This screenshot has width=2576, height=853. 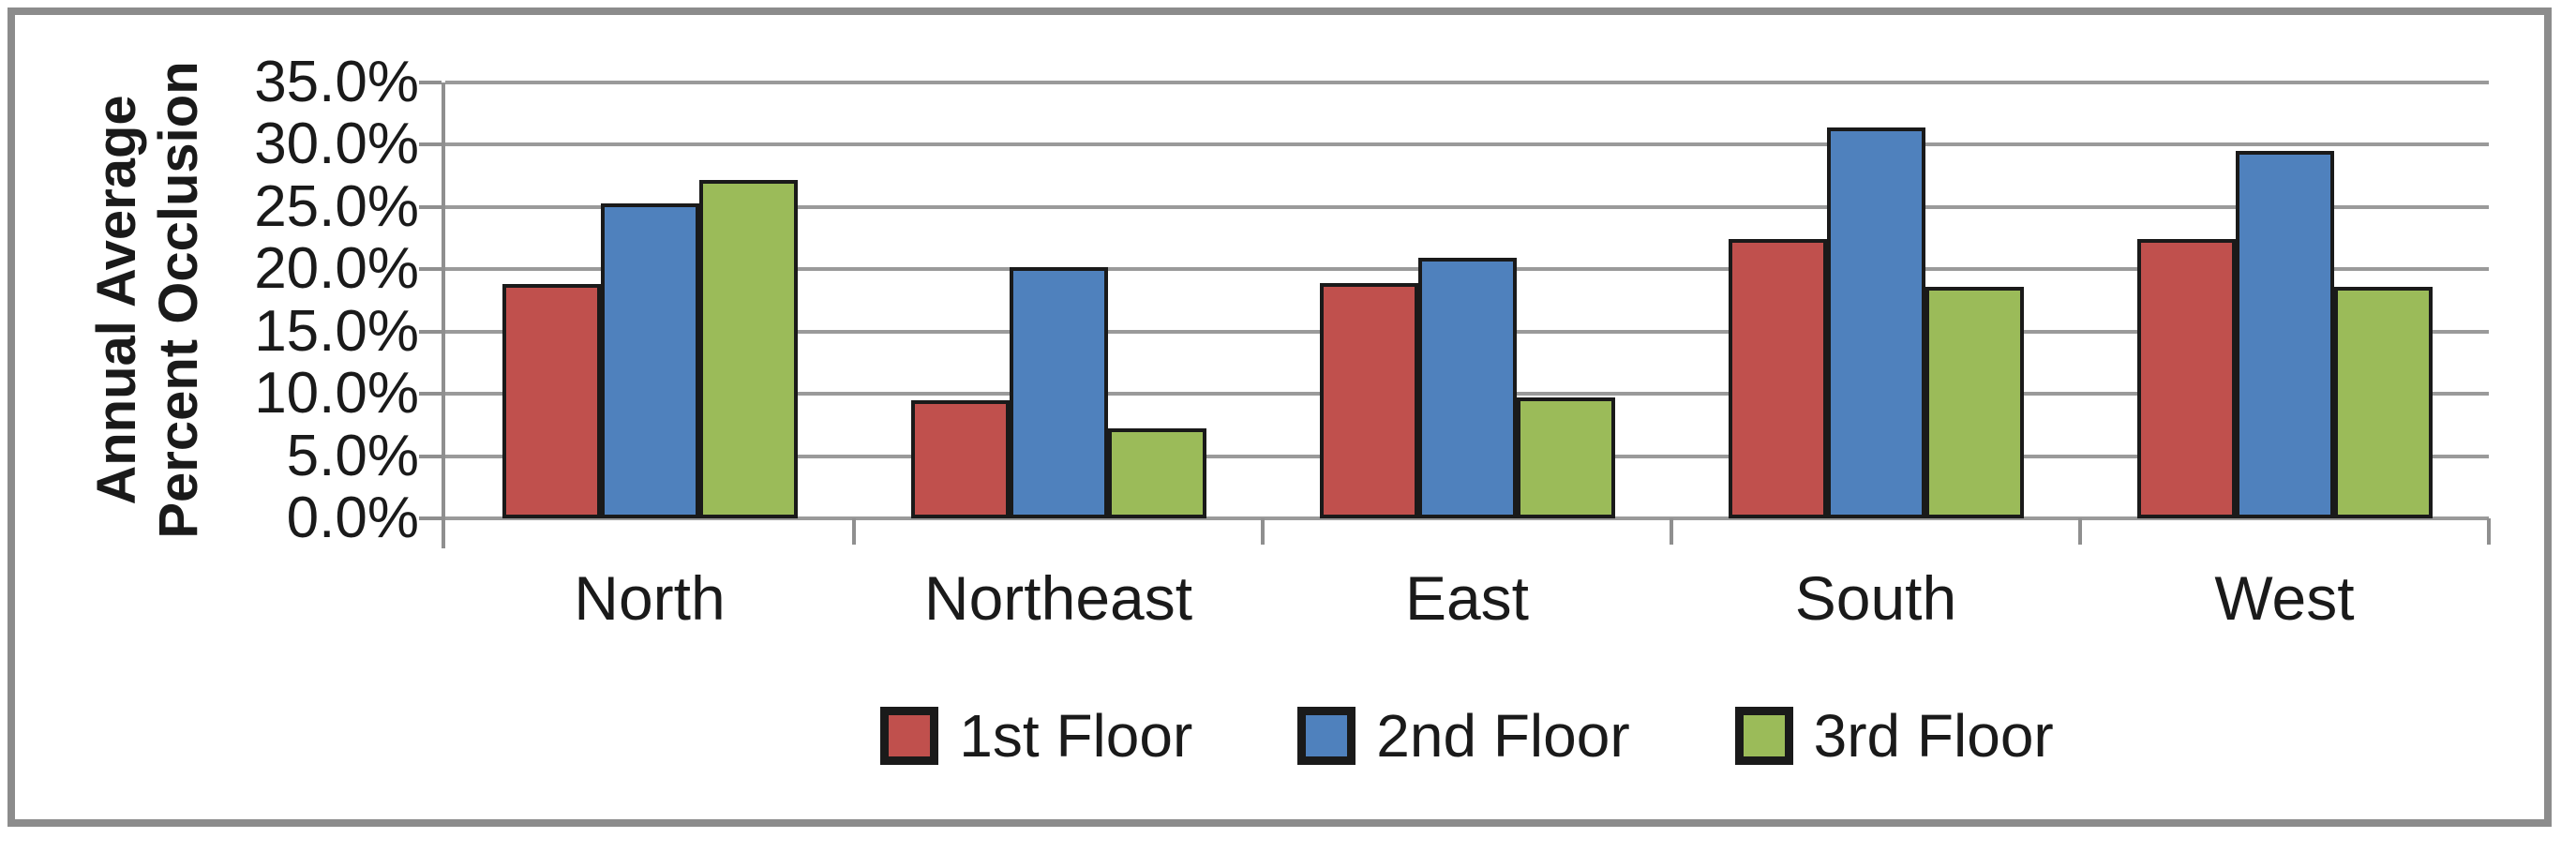 I want to click on y-axis-tick-label: 35.0%, so click(x=336, y=82).